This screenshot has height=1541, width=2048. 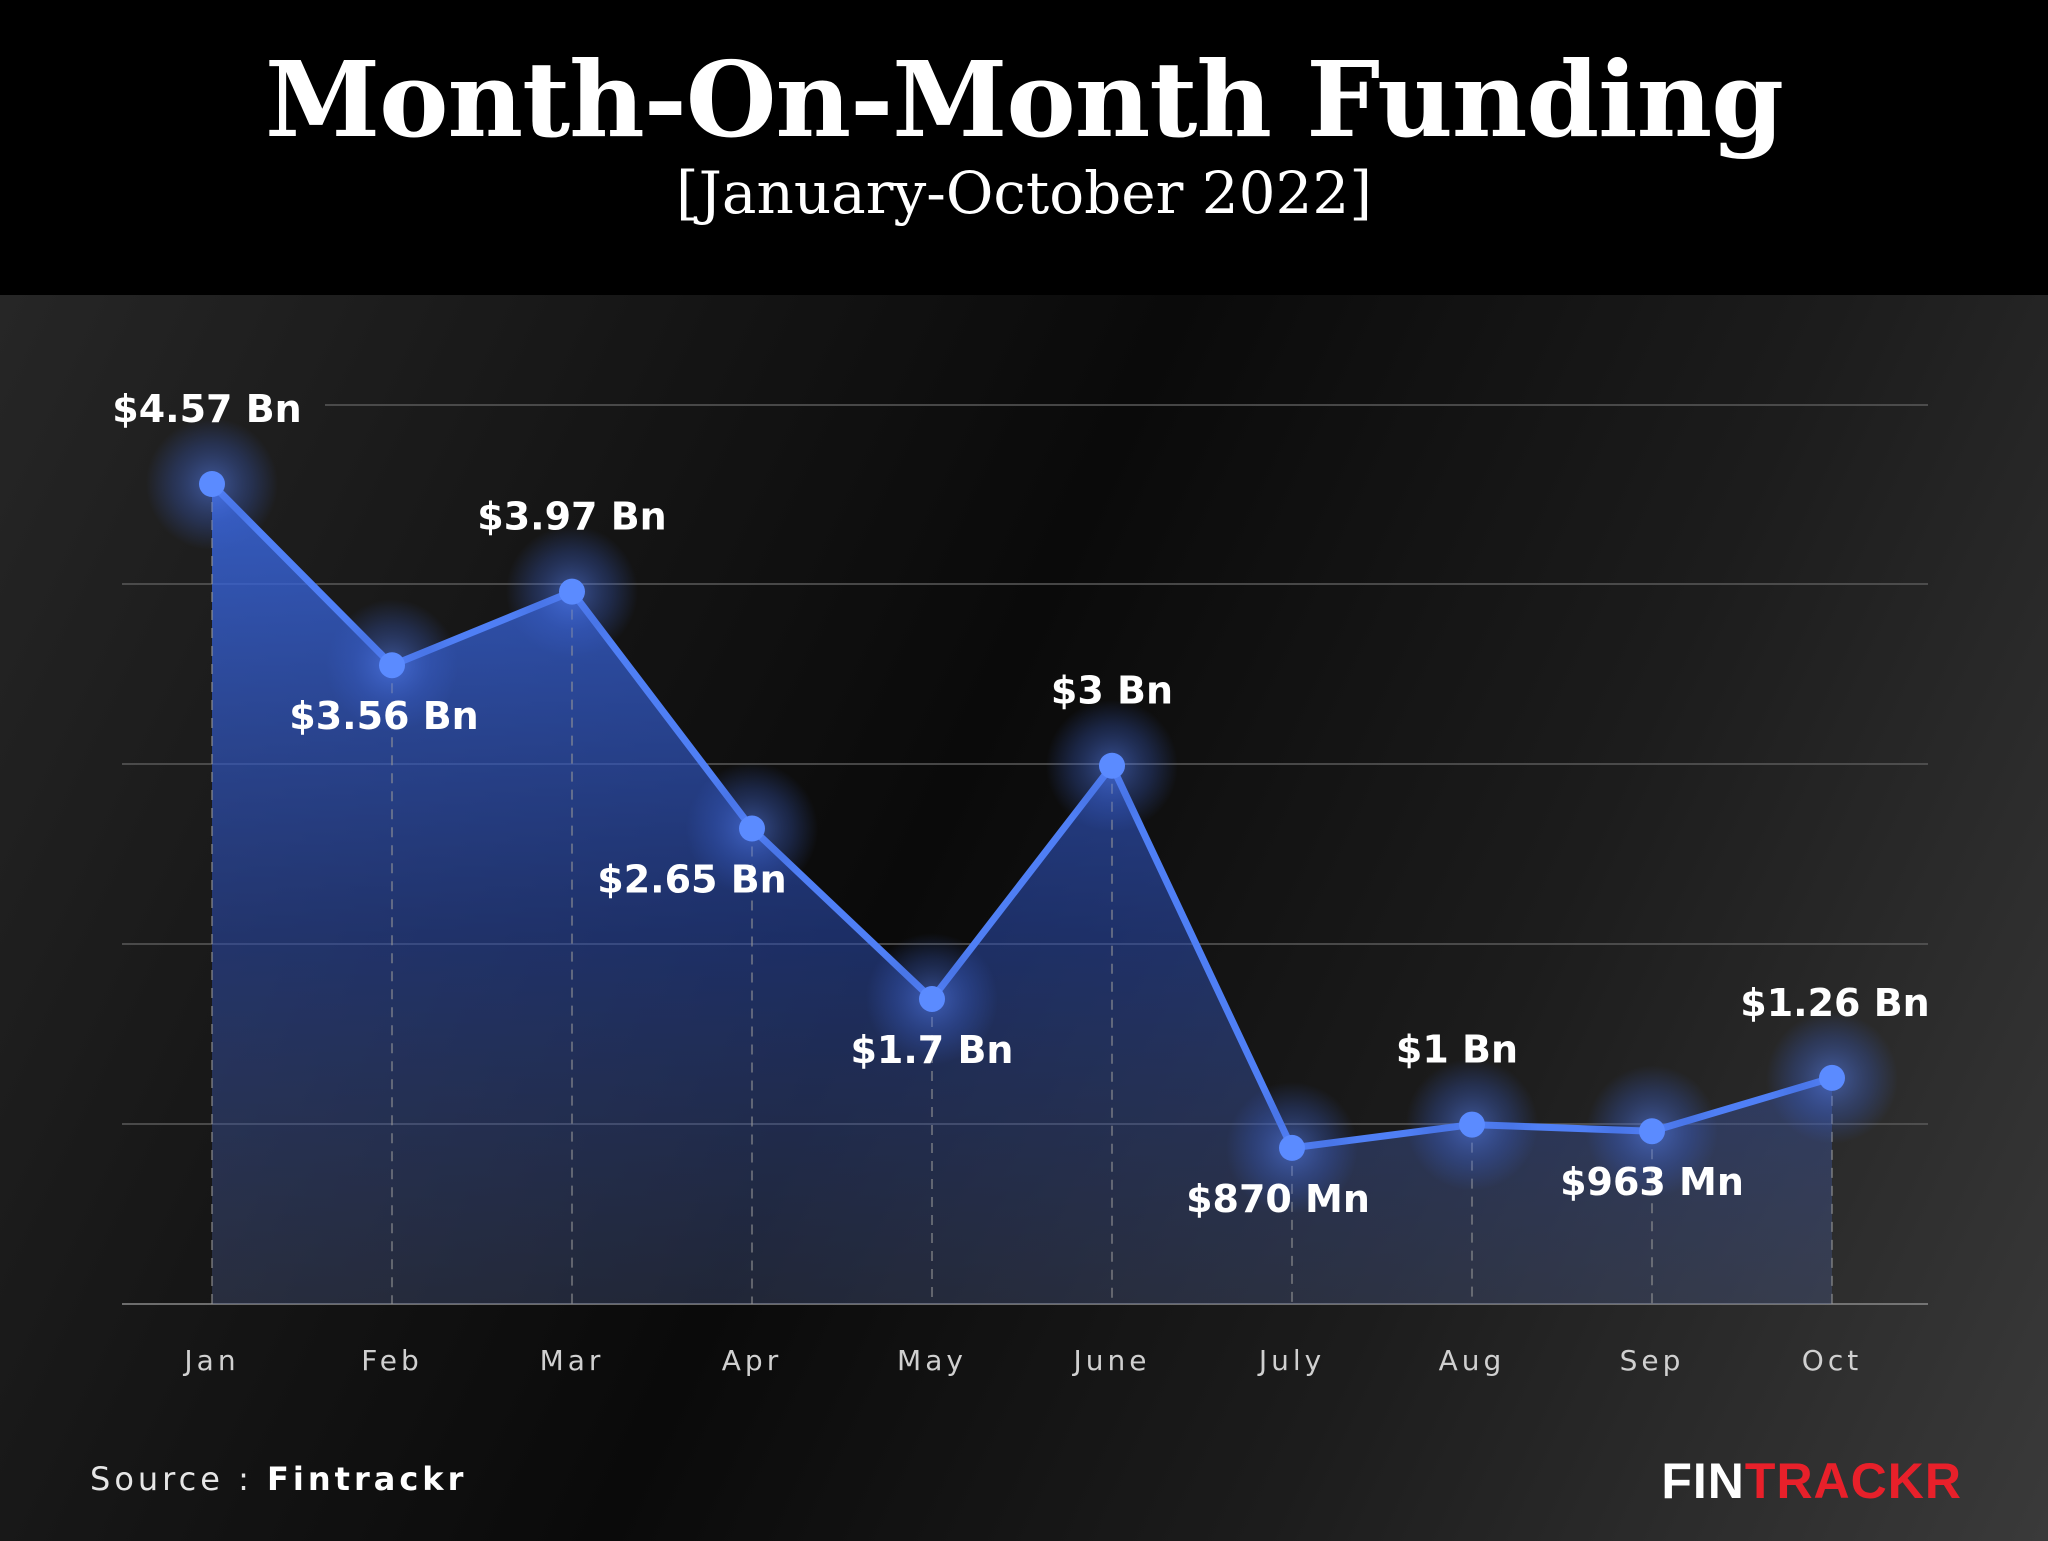 What do you see at coordinates (1703, 1481) in the screenshot?
I see `logo-part-fin: FIN` at bounding box center [1703, 1481].